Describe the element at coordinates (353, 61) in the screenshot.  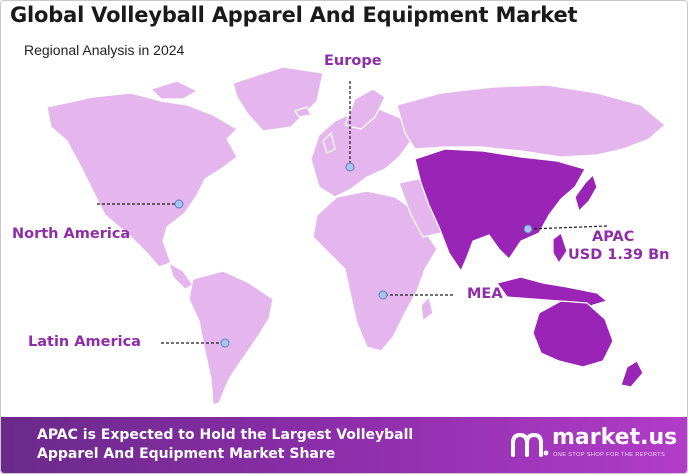
I see `label-europe: Europe` at that location.